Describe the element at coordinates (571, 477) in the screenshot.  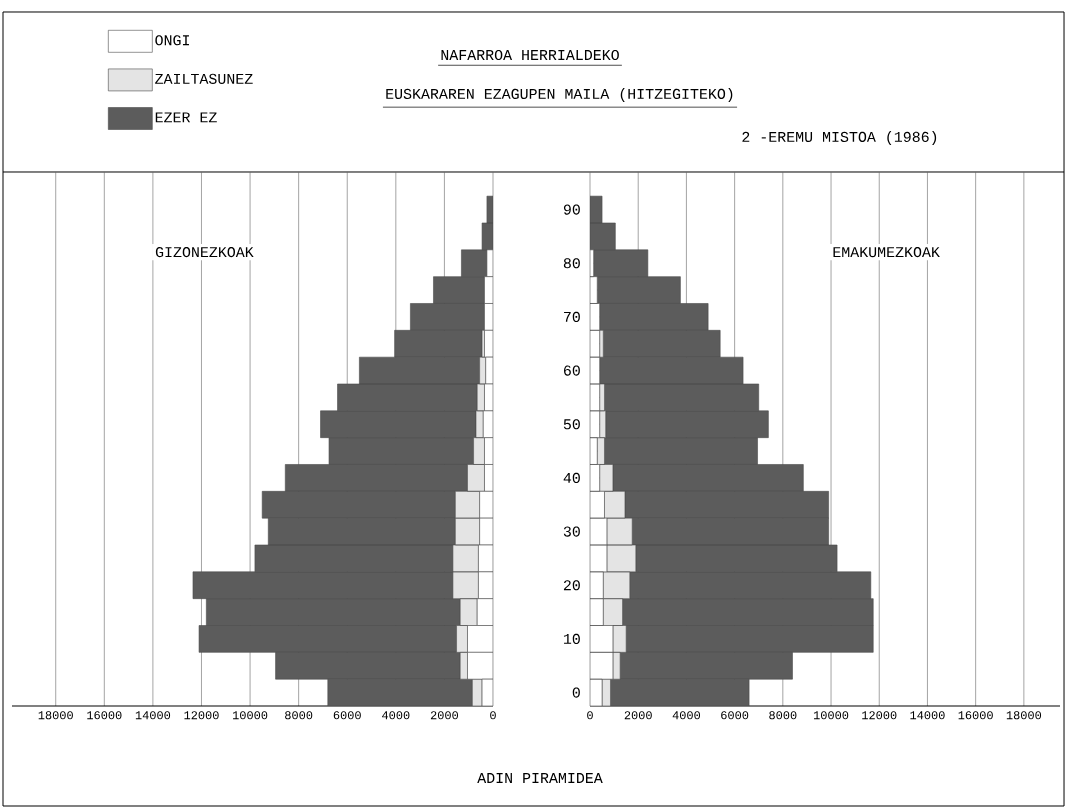
I see `y-tick-label: 40` at that location.